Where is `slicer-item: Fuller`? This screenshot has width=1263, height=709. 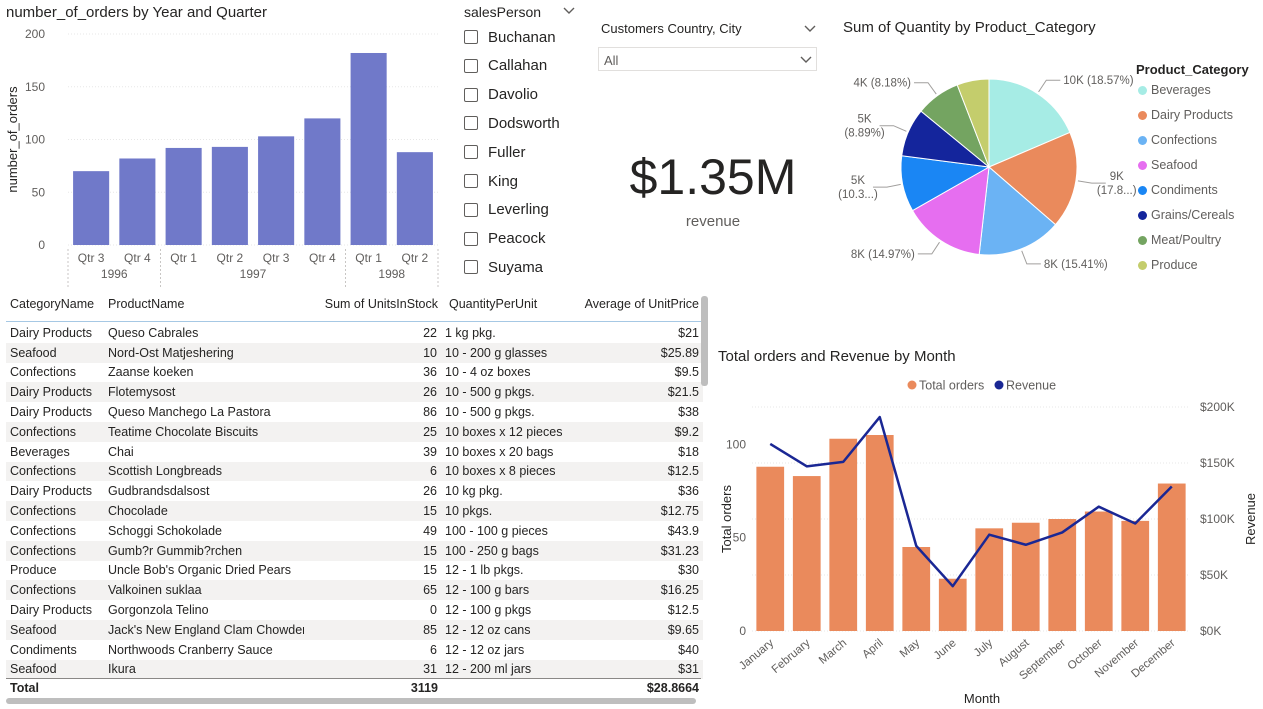 slicer-item: Fuller is located at coordinates (495, 152).